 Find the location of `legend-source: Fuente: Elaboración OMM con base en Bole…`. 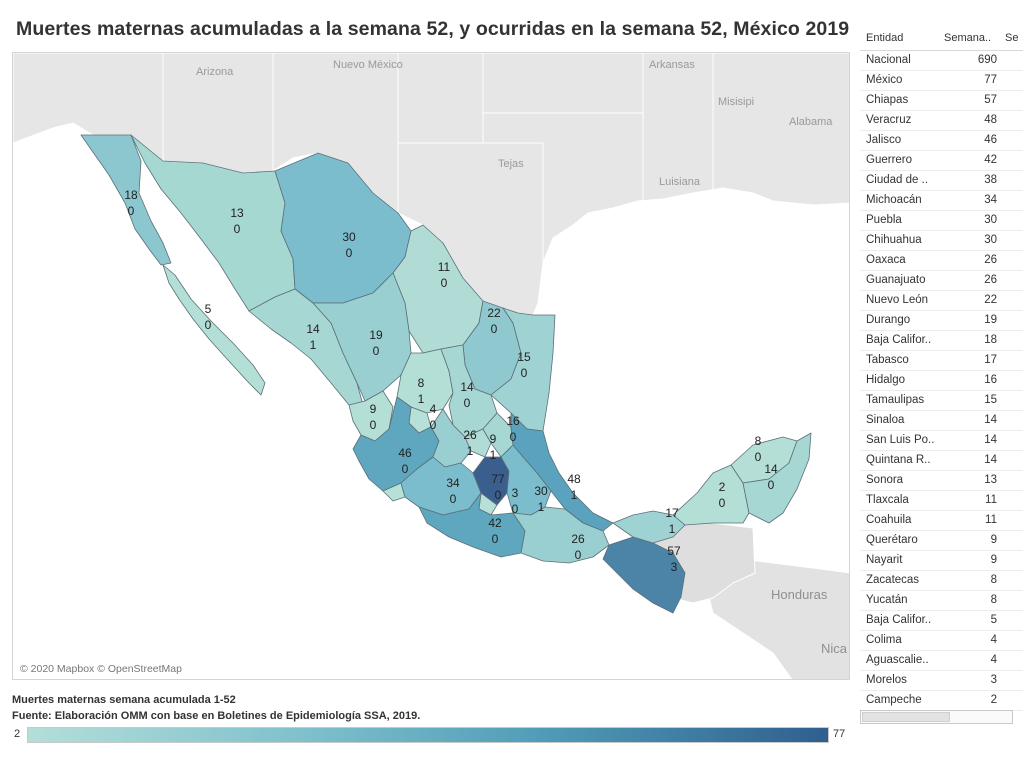

legend-source: Fuente: Elaboración OMM con base en Bole… is located at coordinates (216, 716).